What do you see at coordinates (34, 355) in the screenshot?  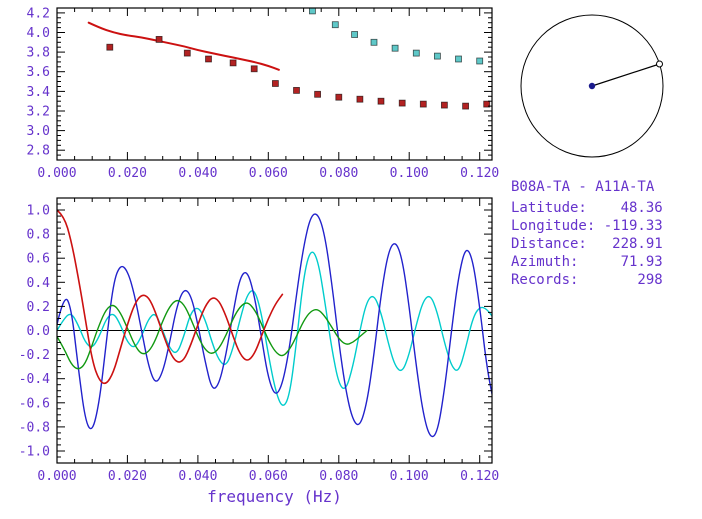 I see `y-tick-label: -0.2` at bounding box center [34, 355].